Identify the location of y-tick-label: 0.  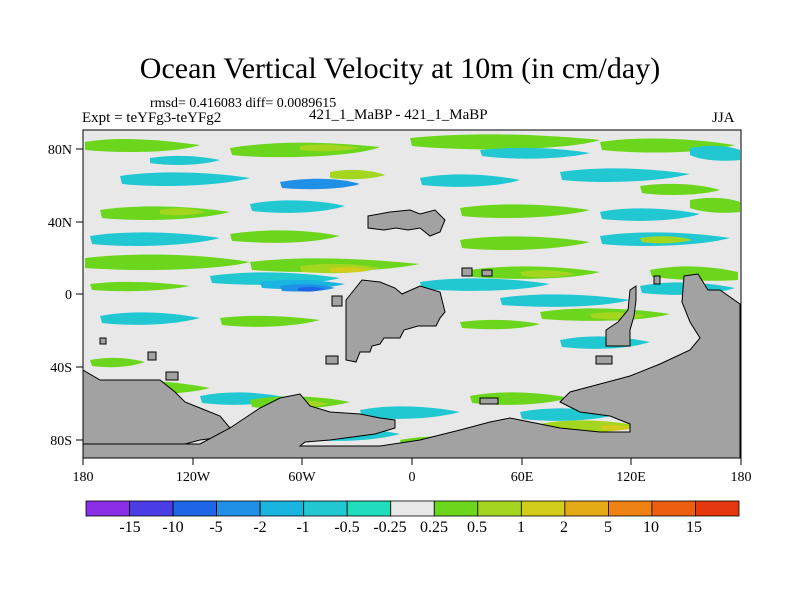
(68, 295).